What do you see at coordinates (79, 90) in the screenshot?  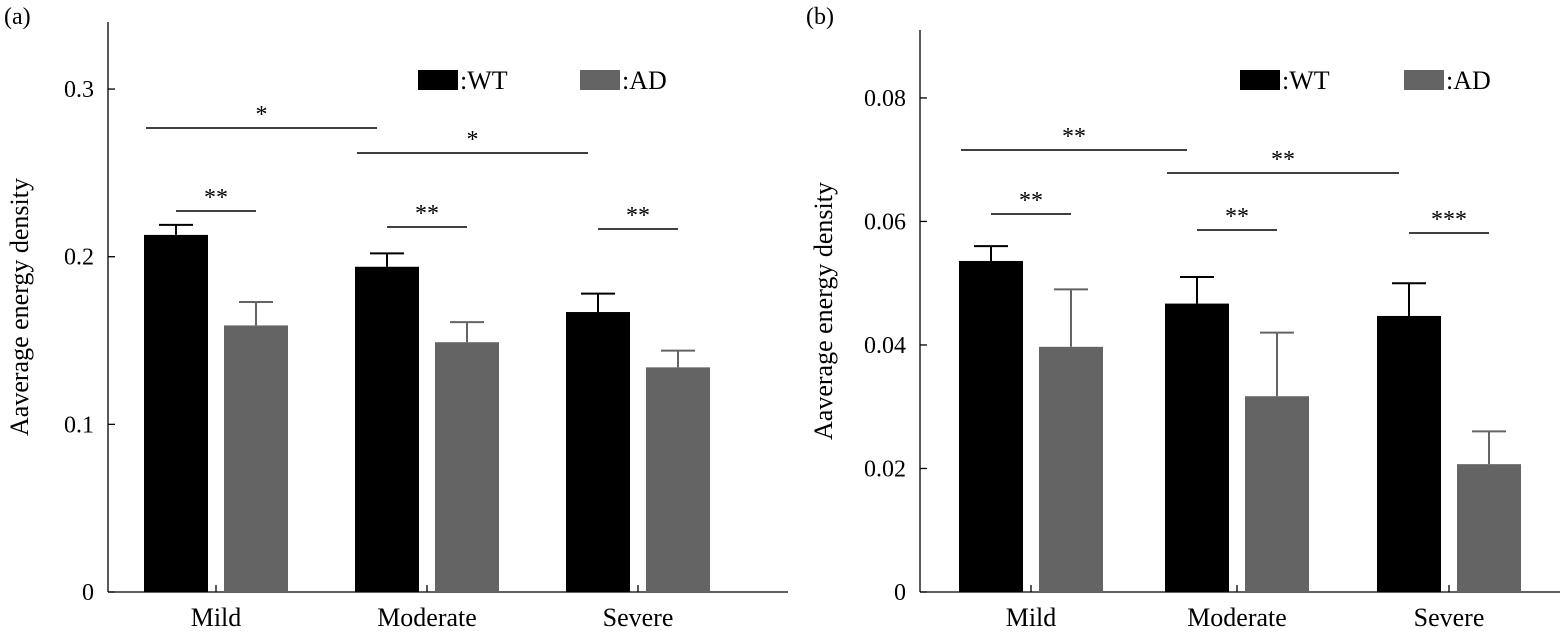 I see `y-tick-label: 0.3` at bounding box center [79, 90].